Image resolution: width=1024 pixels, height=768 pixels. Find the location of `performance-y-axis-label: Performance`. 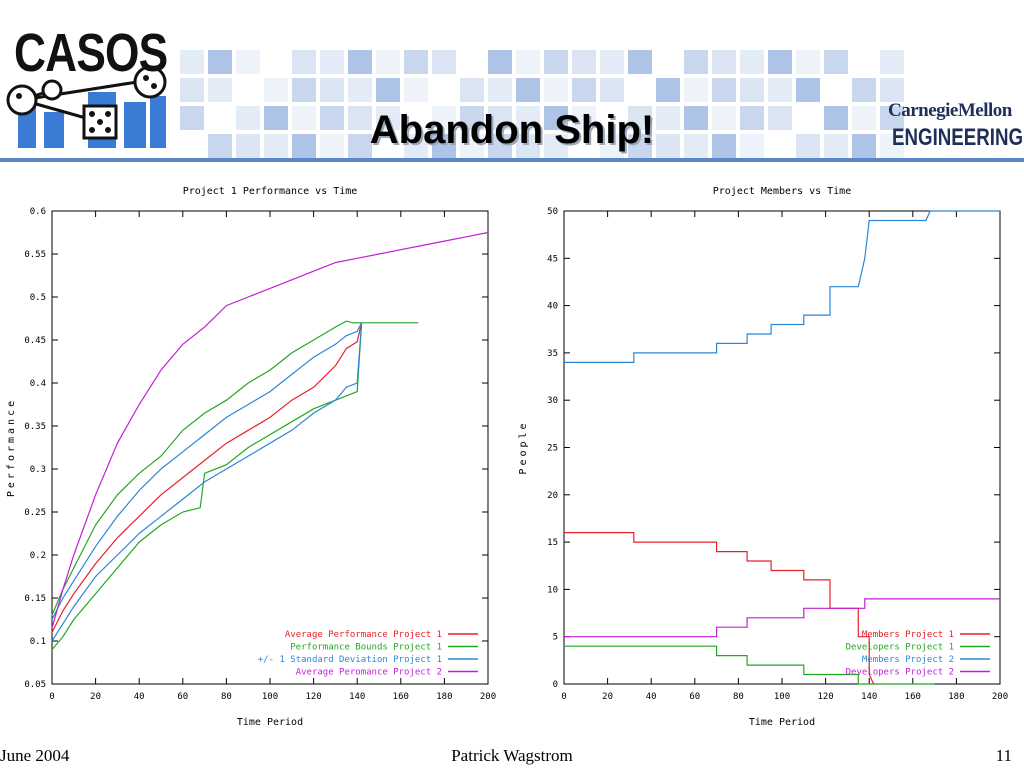

performance-y-axis-label: Performance is located at coordinates (11, 447).